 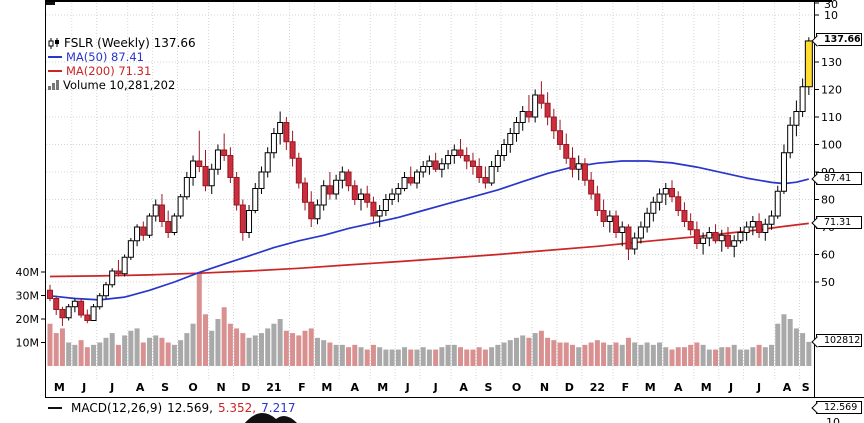 What do you see at coordinates (597, 387) in the screenshot?
I see `month-label: 22` at bounding box center [597, 387].